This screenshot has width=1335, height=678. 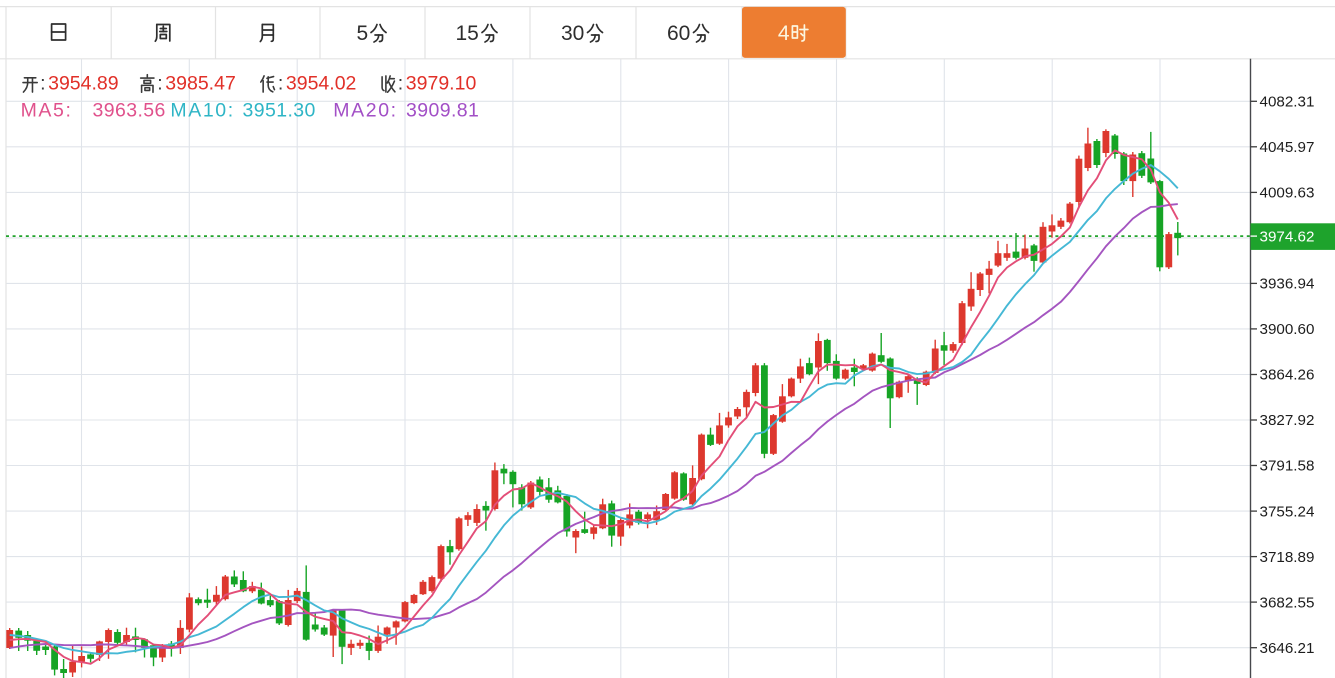 I want to click on svg-text: 3974.62, so click(x=1287, y=237).